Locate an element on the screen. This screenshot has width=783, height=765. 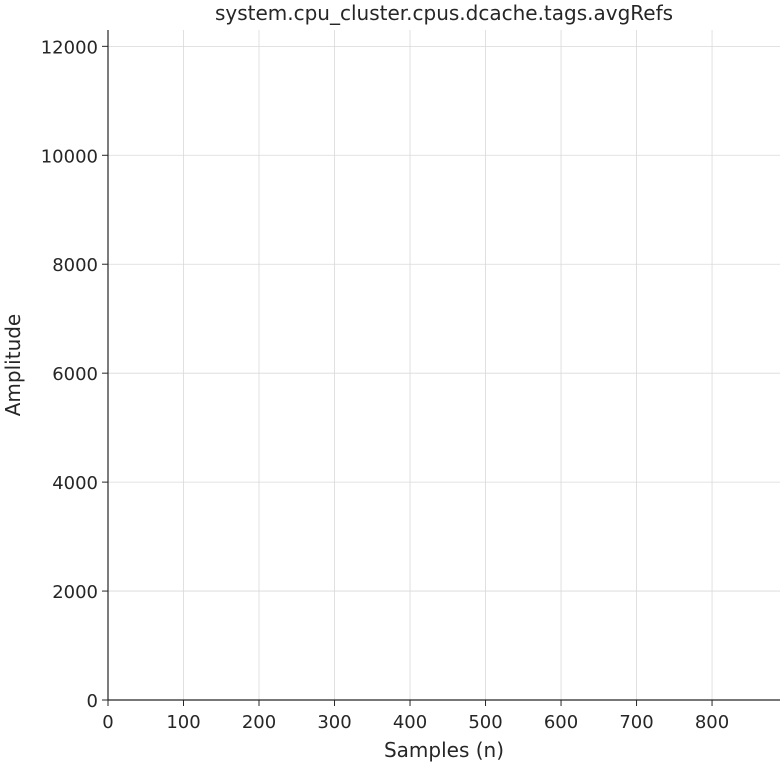
y-tick-label: 6000 is located at coordinates (75, 374).